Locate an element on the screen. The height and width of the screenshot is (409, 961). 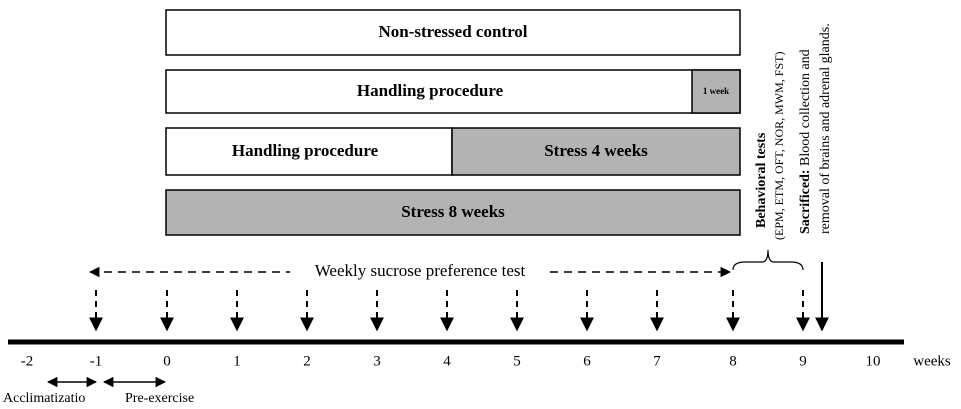
phase-label: Acclimatizatio is located at coordinates (44, 398).